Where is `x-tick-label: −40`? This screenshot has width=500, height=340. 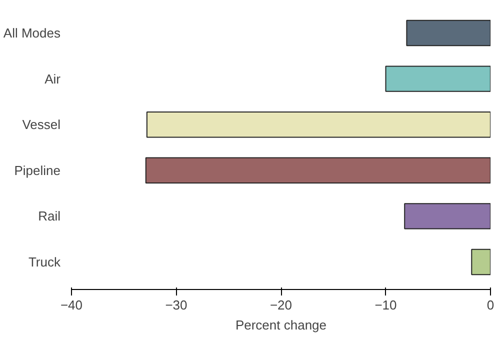
x-tick-label: −40 is located at coordinates (71, 305).